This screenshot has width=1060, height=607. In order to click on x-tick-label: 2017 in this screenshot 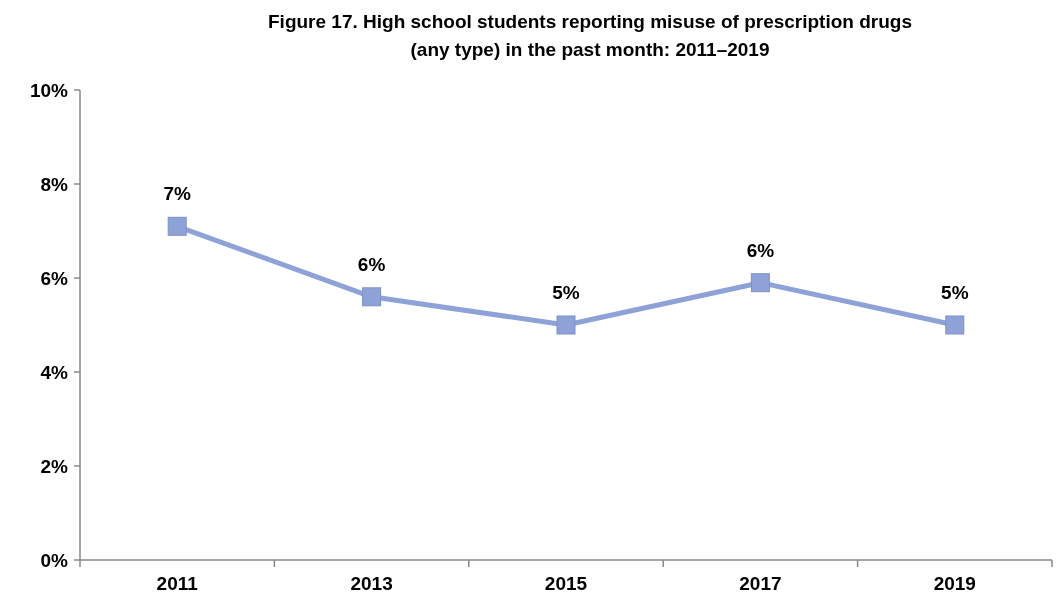, I will do `click(760, 583)`.